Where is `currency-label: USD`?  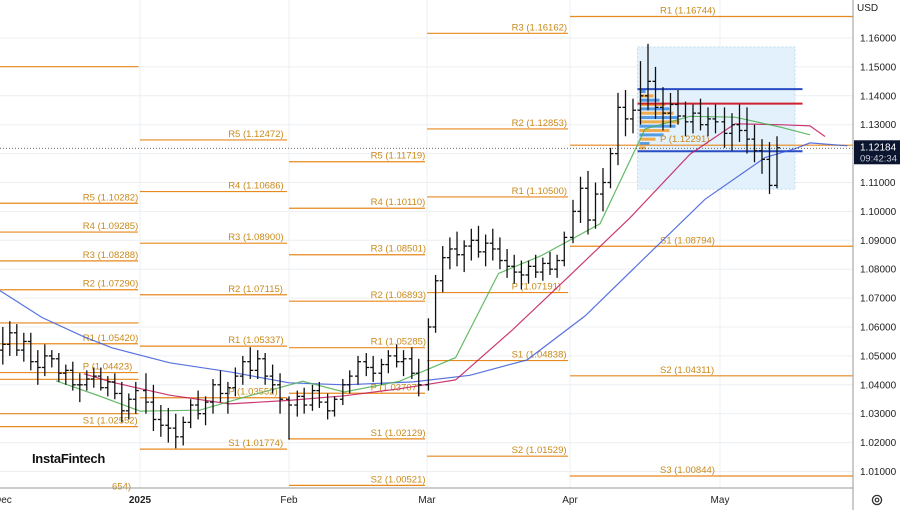 currency-label: USD is located at coordinates (868, 8).